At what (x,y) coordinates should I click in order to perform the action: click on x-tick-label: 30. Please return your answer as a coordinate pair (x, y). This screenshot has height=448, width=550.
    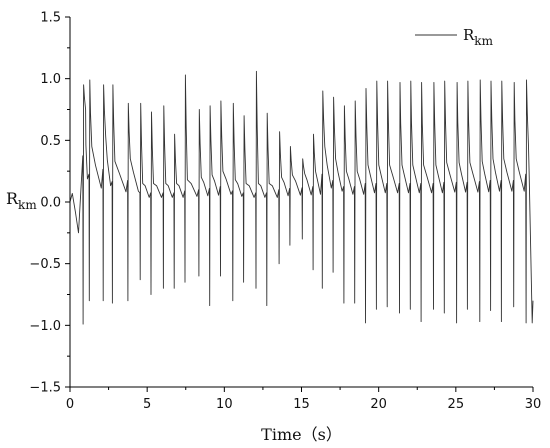
    Looking at the image, I should click on (533, 404).